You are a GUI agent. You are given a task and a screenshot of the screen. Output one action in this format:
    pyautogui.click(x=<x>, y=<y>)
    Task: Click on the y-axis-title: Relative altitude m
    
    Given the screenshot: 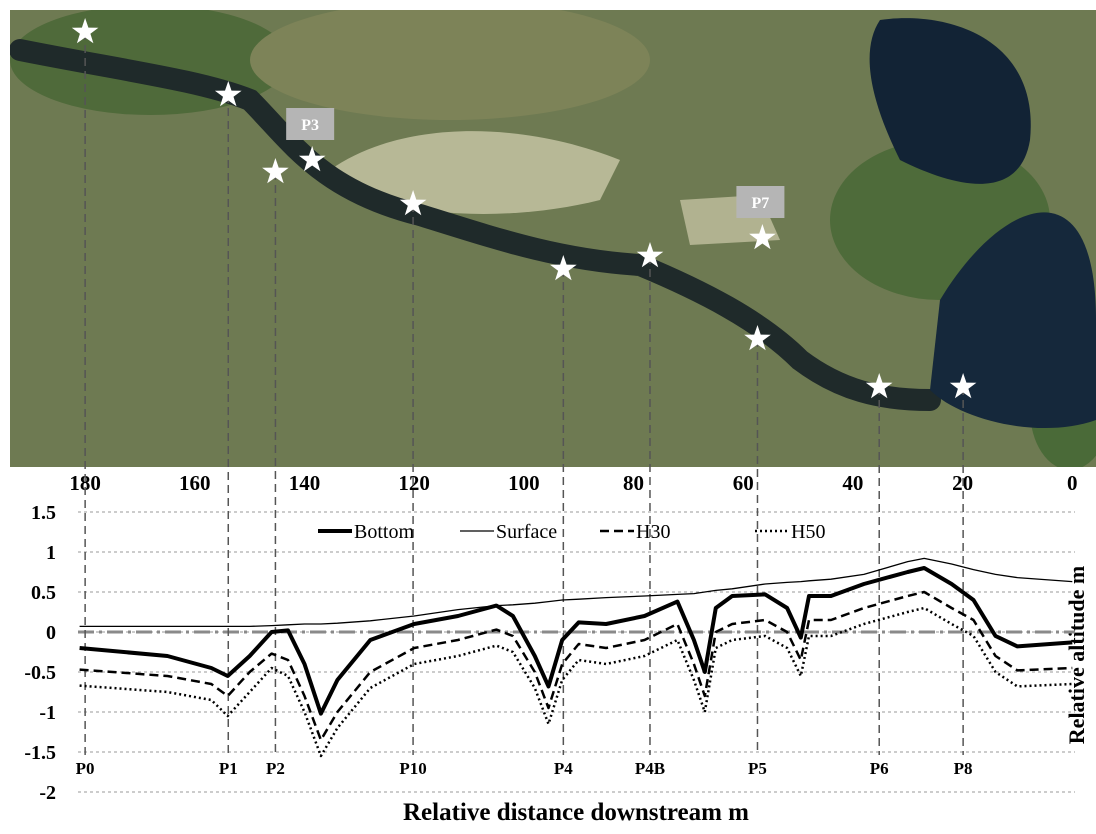 What is the action you would take?
    pyautogui.click(x=1076, y=655)
    